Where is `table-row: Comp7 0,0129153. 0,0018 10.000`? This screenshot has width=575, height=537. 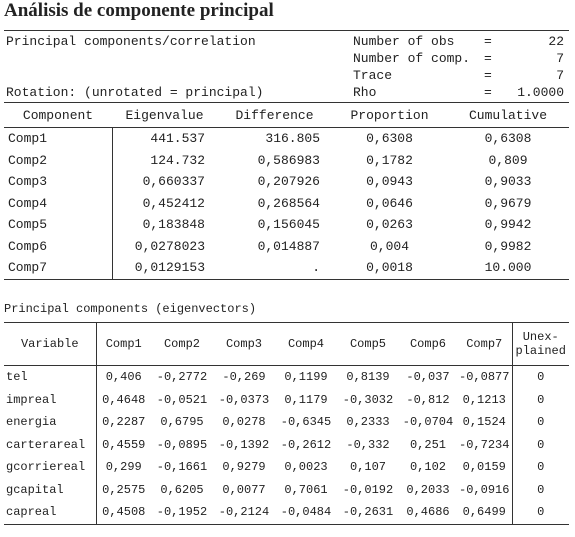
table-row: Comp7 0,0129153. 0,0018 10.000 is located at coordinates (286, 268).